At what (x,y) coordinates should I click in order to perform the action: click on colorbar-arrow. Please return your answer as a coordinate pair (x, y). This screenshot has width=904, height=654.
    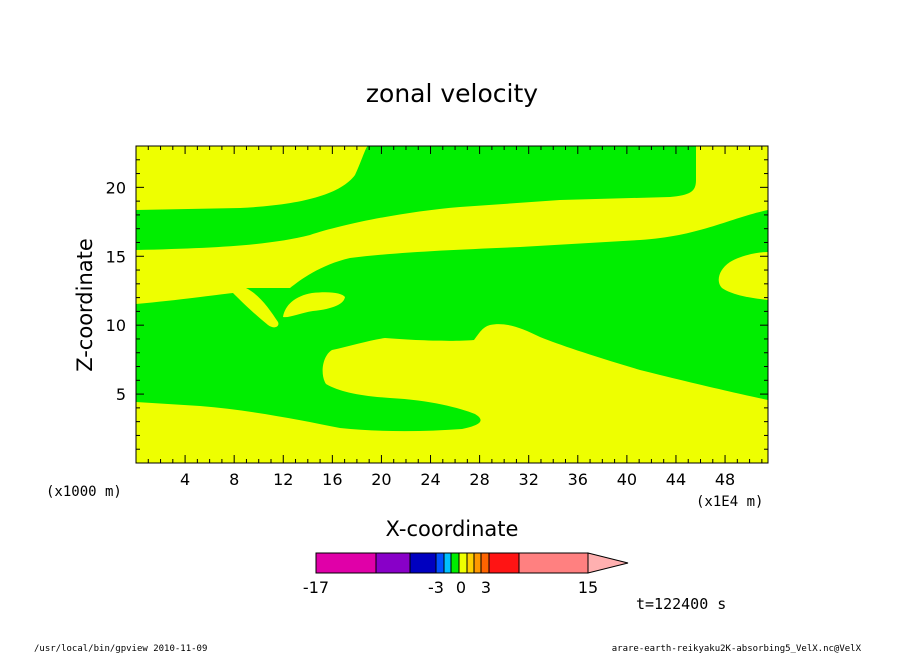
    Looking at the image, I should click on (608, 563).